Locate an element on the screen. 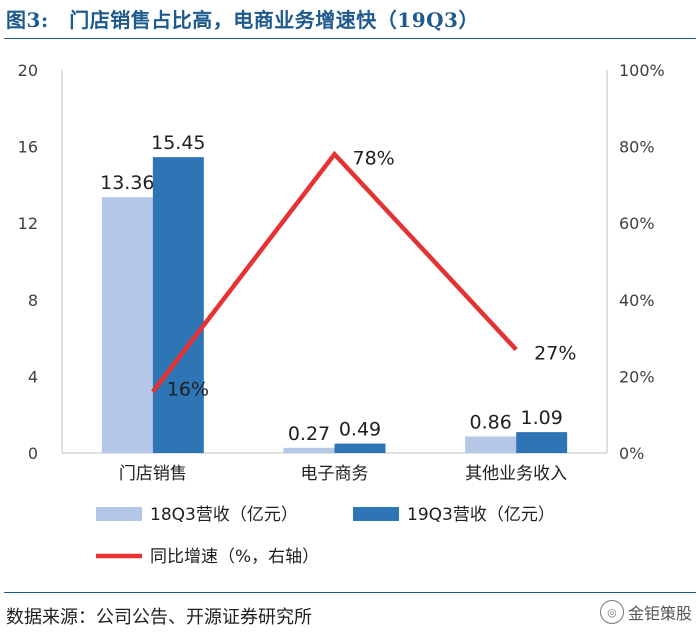 The image size is (700, 638). watermark-text: 金钜策股 is located at coordinates (659, 613).